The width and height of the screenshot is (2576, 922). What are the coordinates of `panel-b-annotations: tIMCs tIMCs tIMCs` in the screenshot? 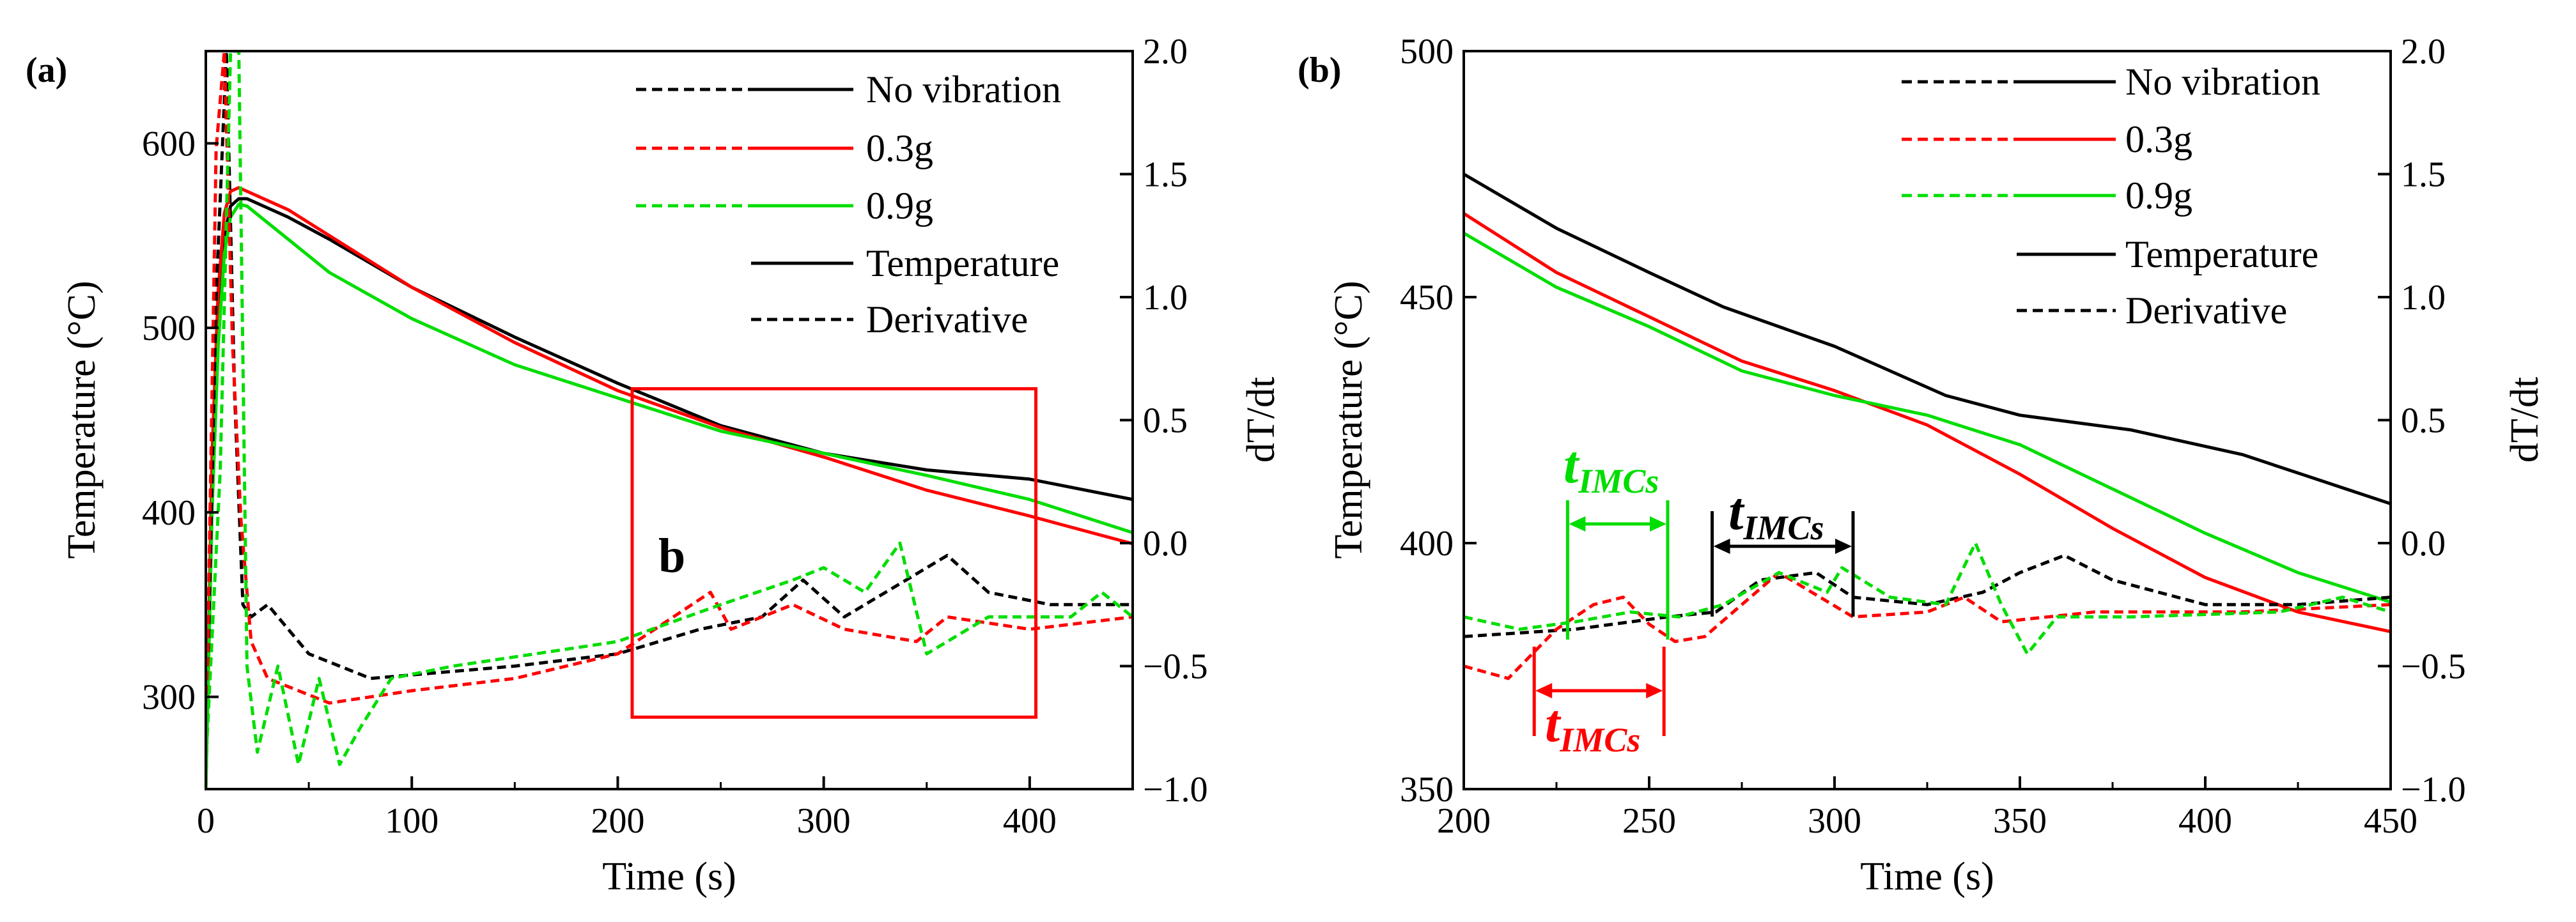 It's located at (1694, 597).